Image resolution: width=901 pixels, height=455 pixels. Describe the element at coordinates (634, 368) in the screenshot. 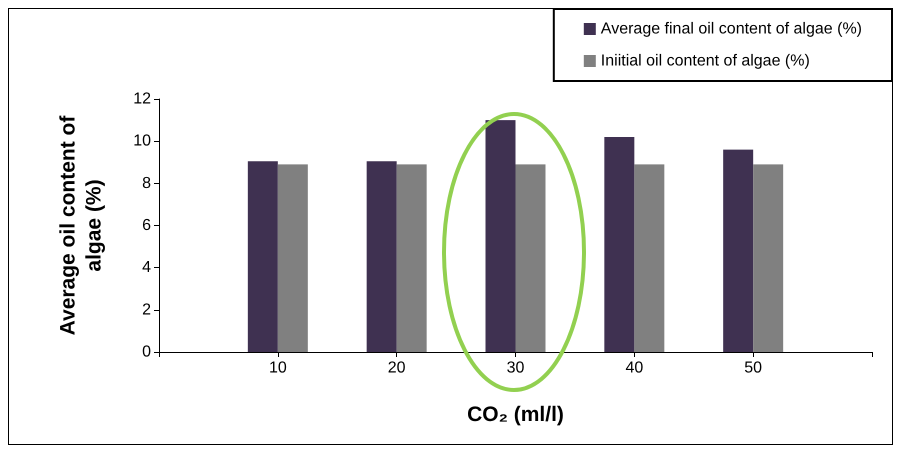

I see `x-tick-label: 40` at that location.